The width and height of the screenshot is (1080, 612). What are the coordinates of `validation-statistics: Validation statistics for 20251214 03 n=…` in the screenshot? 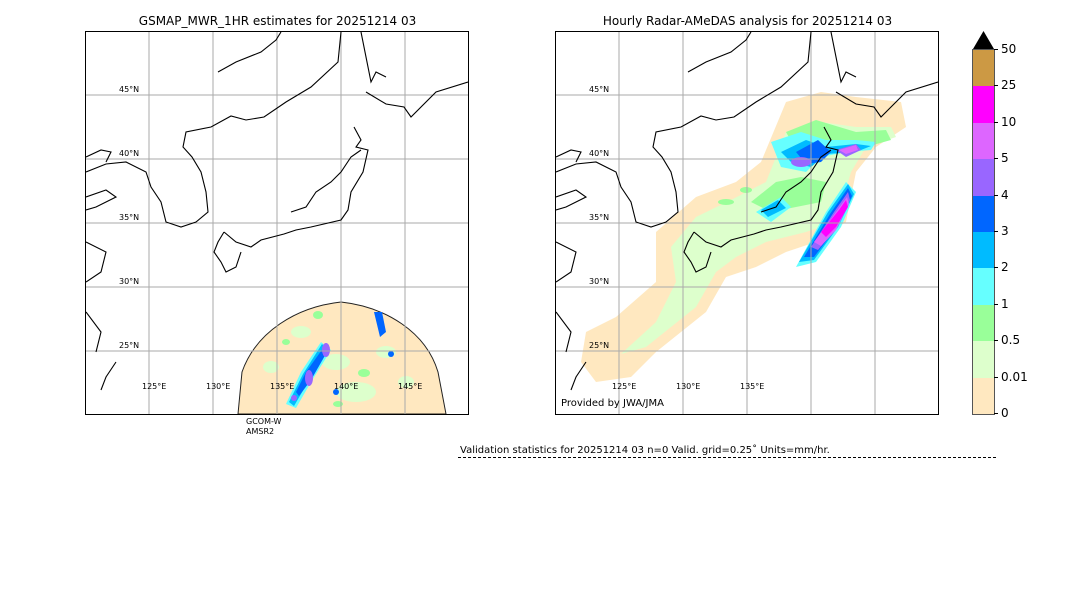 It's located at (645, 450).